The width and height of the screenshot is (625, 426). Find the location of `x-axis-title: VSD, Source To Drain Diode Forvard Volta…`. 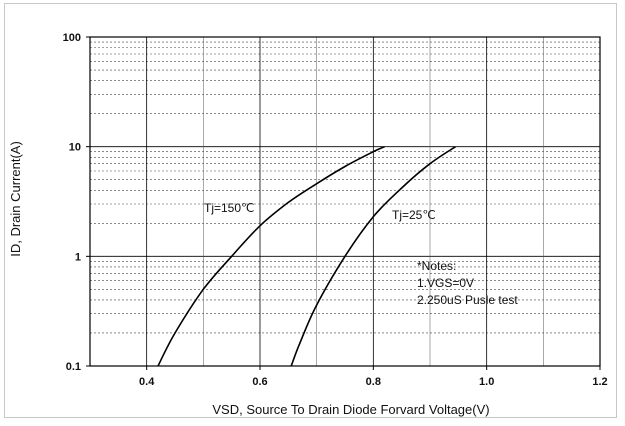

x-axis-title: VSD, Source To Drain Diode Forvard Volta… is located at coordinates (350, 409).